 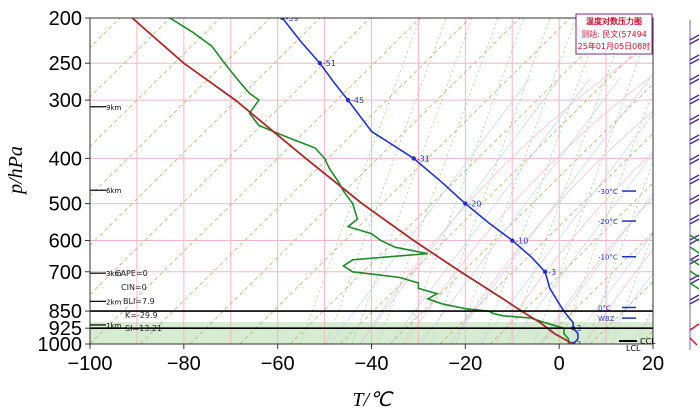 What do you see at coordinates (521, 241) in the screenshot?
I see `temperature-point-label: -10` at bounding box center [521, 241].